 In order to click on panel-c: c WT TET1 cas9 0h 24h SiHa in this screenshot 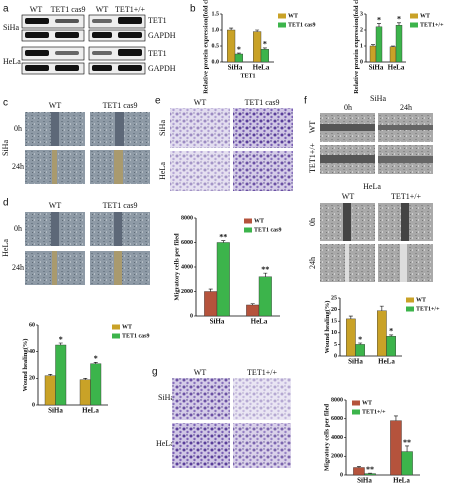, I will do `click(75, 141)`.